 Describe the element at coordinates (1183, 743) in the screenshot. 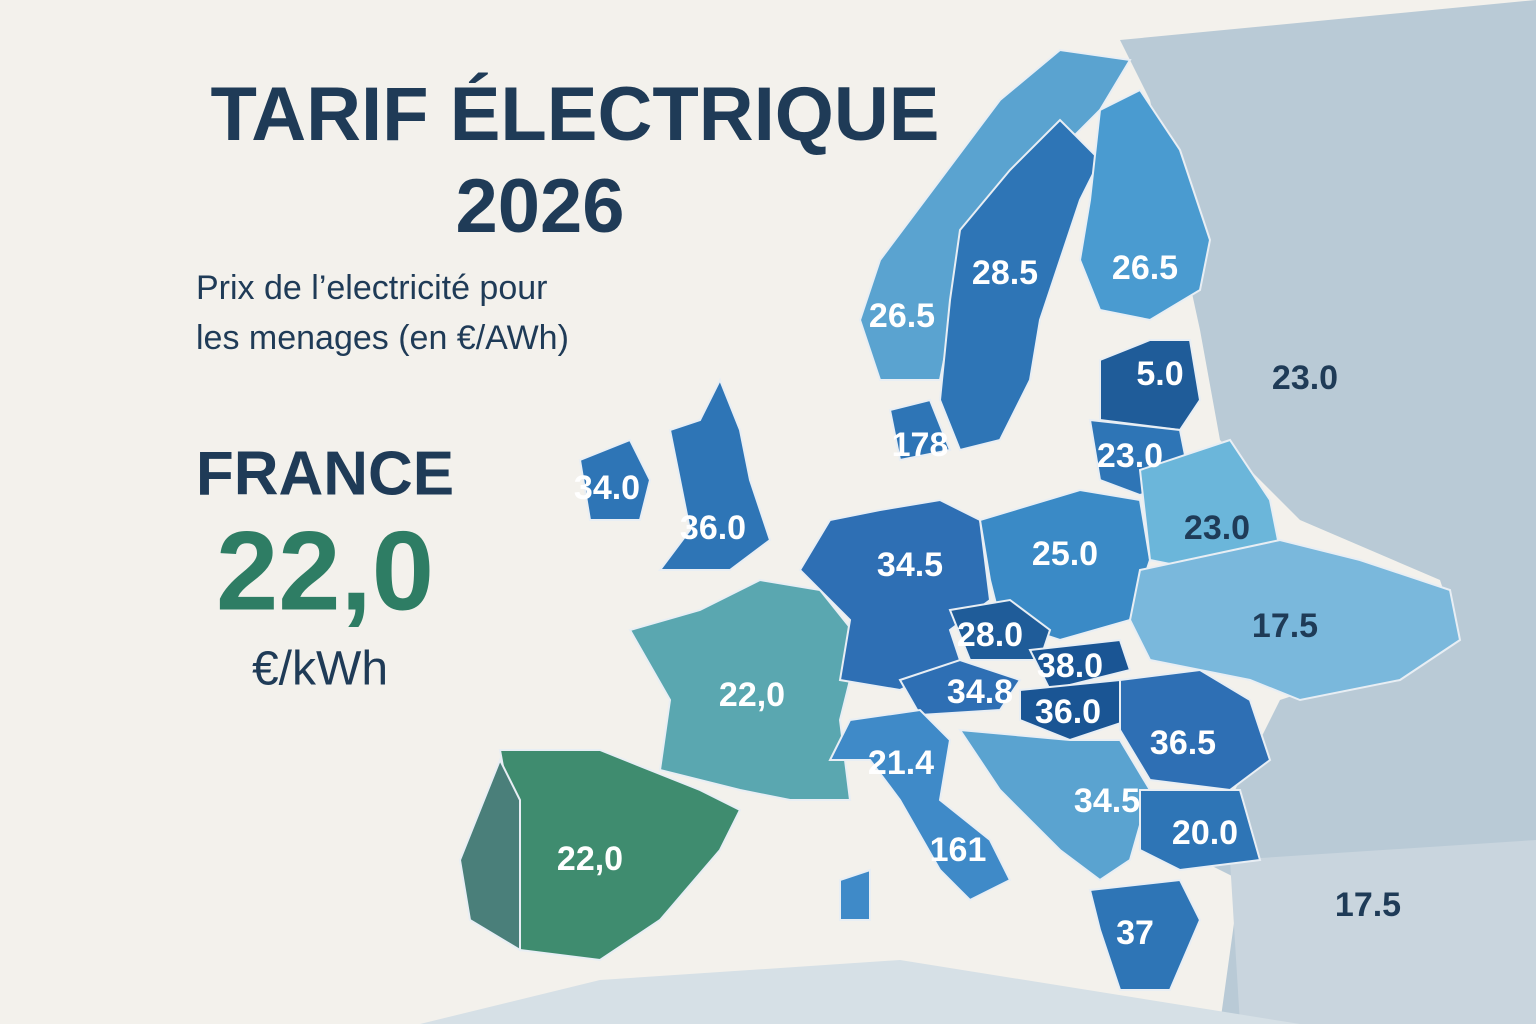

I see `region-label: 36.5` at that location.